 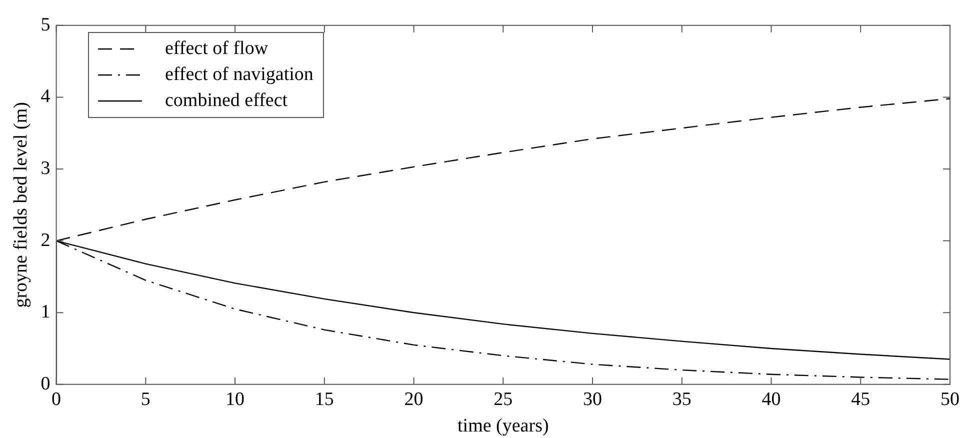 What do you see at coordinates (503, 399) in the screenshot?
I see `x-tick-label: 25` at bounding box center [503, 399].